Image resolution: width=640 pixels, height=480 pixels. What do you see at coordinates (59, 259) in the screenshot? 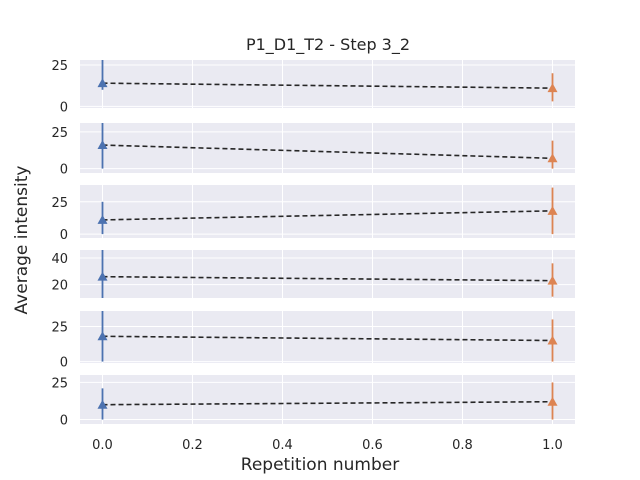
I see `y-tick-label: 40` at bounding box center [59, 259].